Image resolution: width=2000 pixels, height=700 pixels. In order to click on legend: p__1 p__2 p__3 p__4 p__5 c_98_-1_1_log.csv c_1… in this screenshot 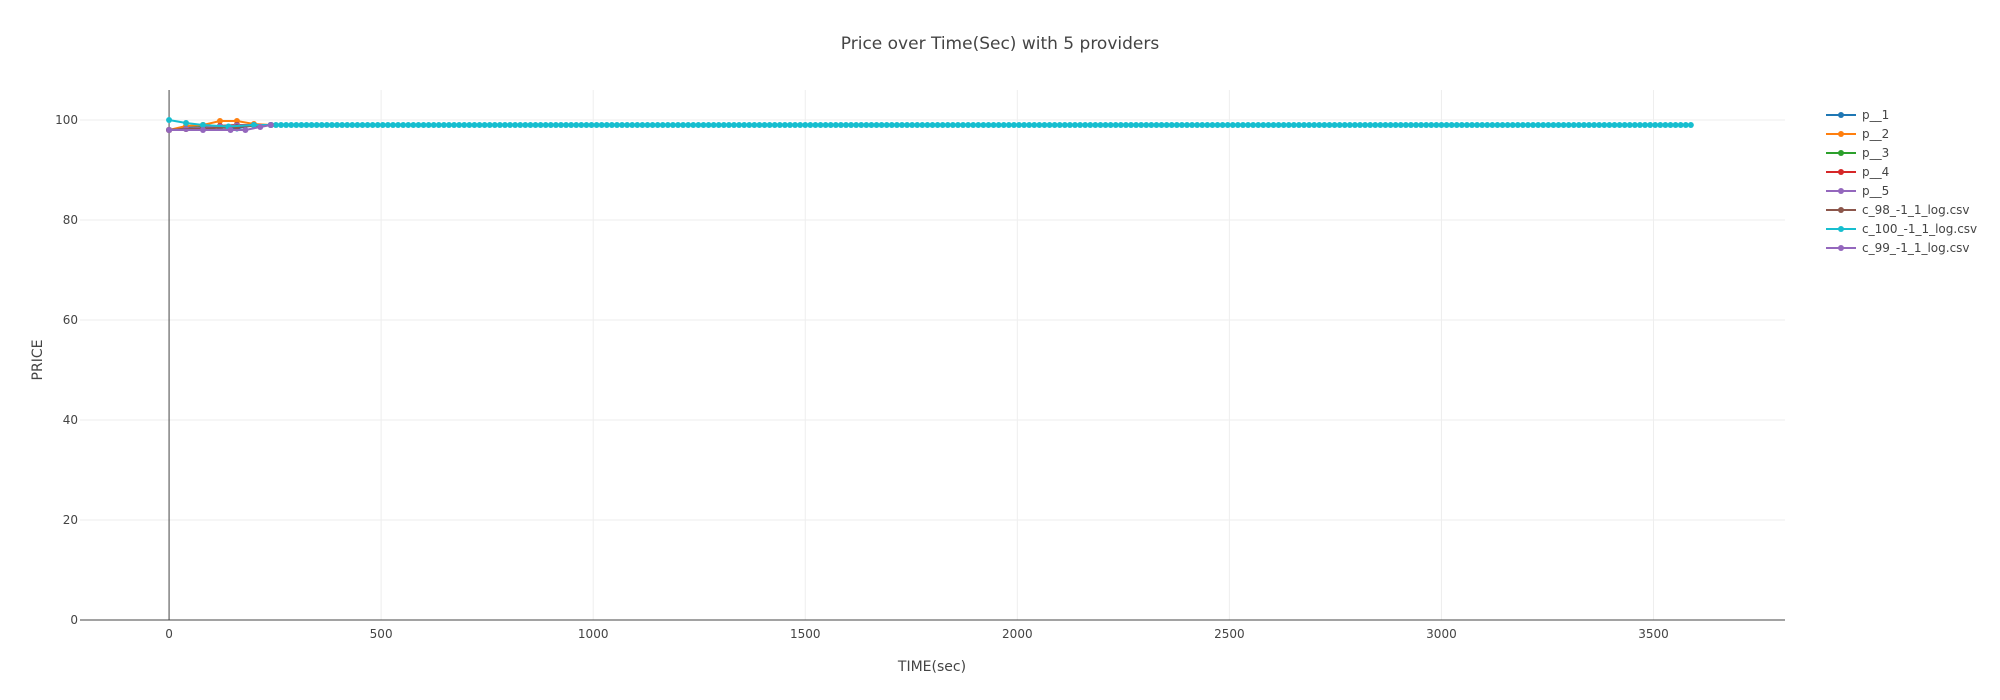, I will do `click(1901, 181)`.